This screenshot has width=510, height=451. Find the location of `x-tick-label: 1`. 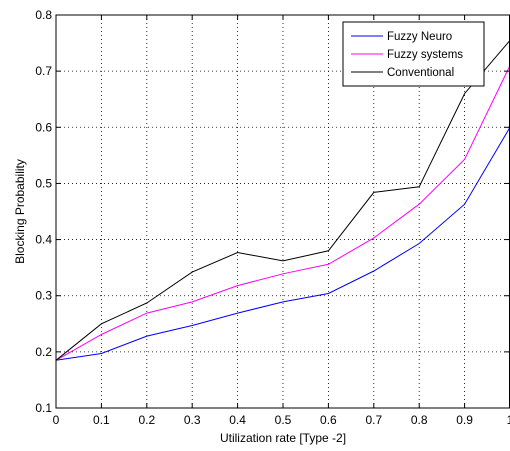

x-tick-label: 1 is located at coordinates (508, 420).